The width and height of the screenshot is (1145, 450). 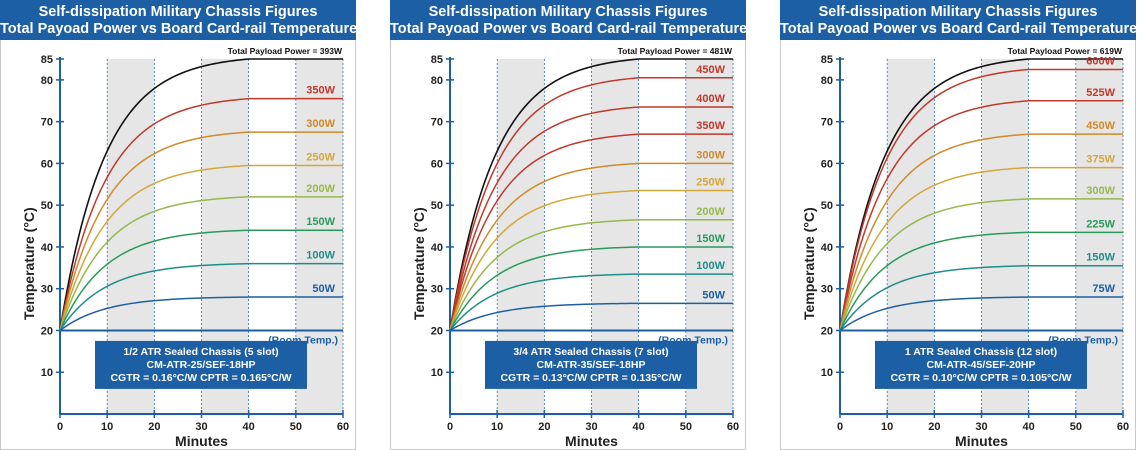 What do you see at coordinates (710, 99) in the screenshot?
I see `series-label: 400W` at bounding box center [710, 99].